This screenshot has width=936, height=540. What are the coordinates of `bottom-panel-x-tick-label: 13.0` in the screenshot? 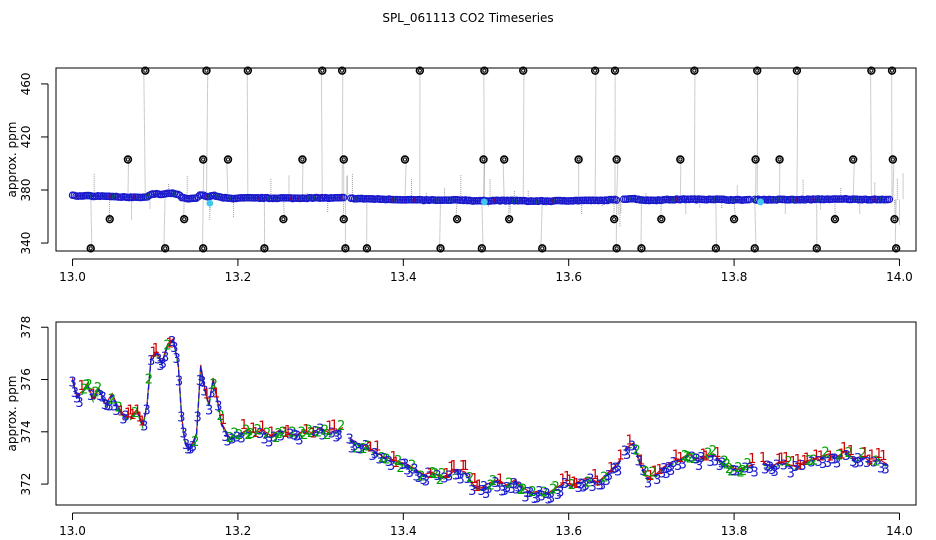 It's located at (72, 531).